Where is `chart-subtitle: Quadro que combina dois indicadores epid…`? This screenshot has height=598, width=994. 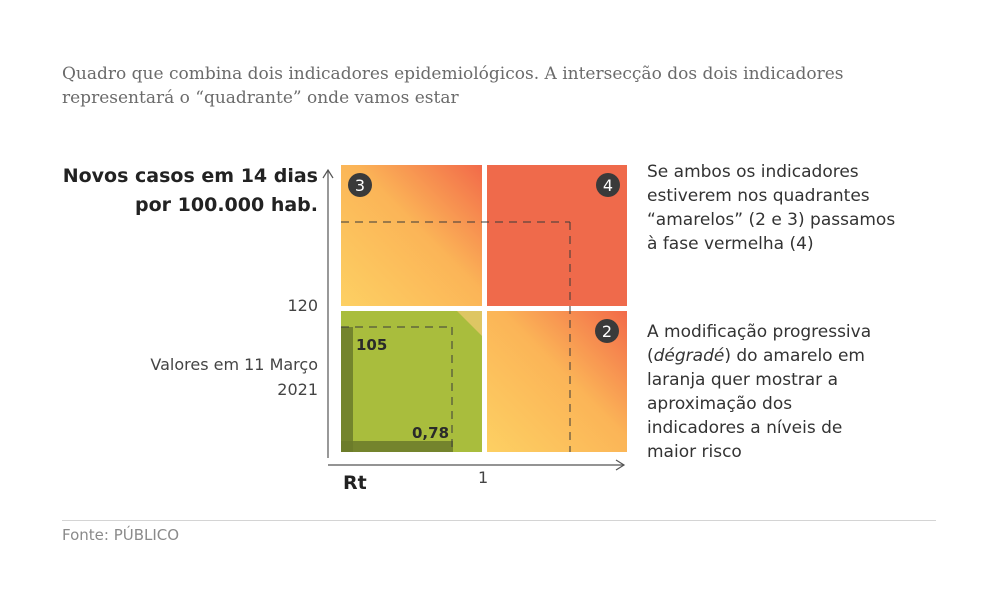
chart-subtitle: Quadro que combina dois indicadores epid… is located at coordinates (492, 86).